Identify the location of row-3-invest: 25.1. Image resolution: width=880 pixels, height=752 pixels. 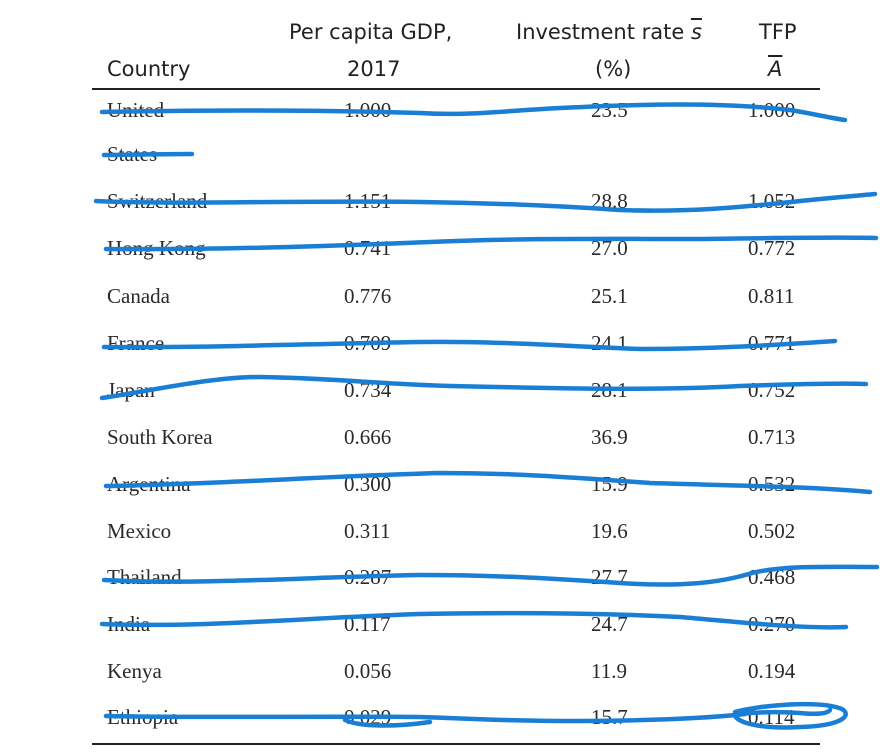
(609, 296).